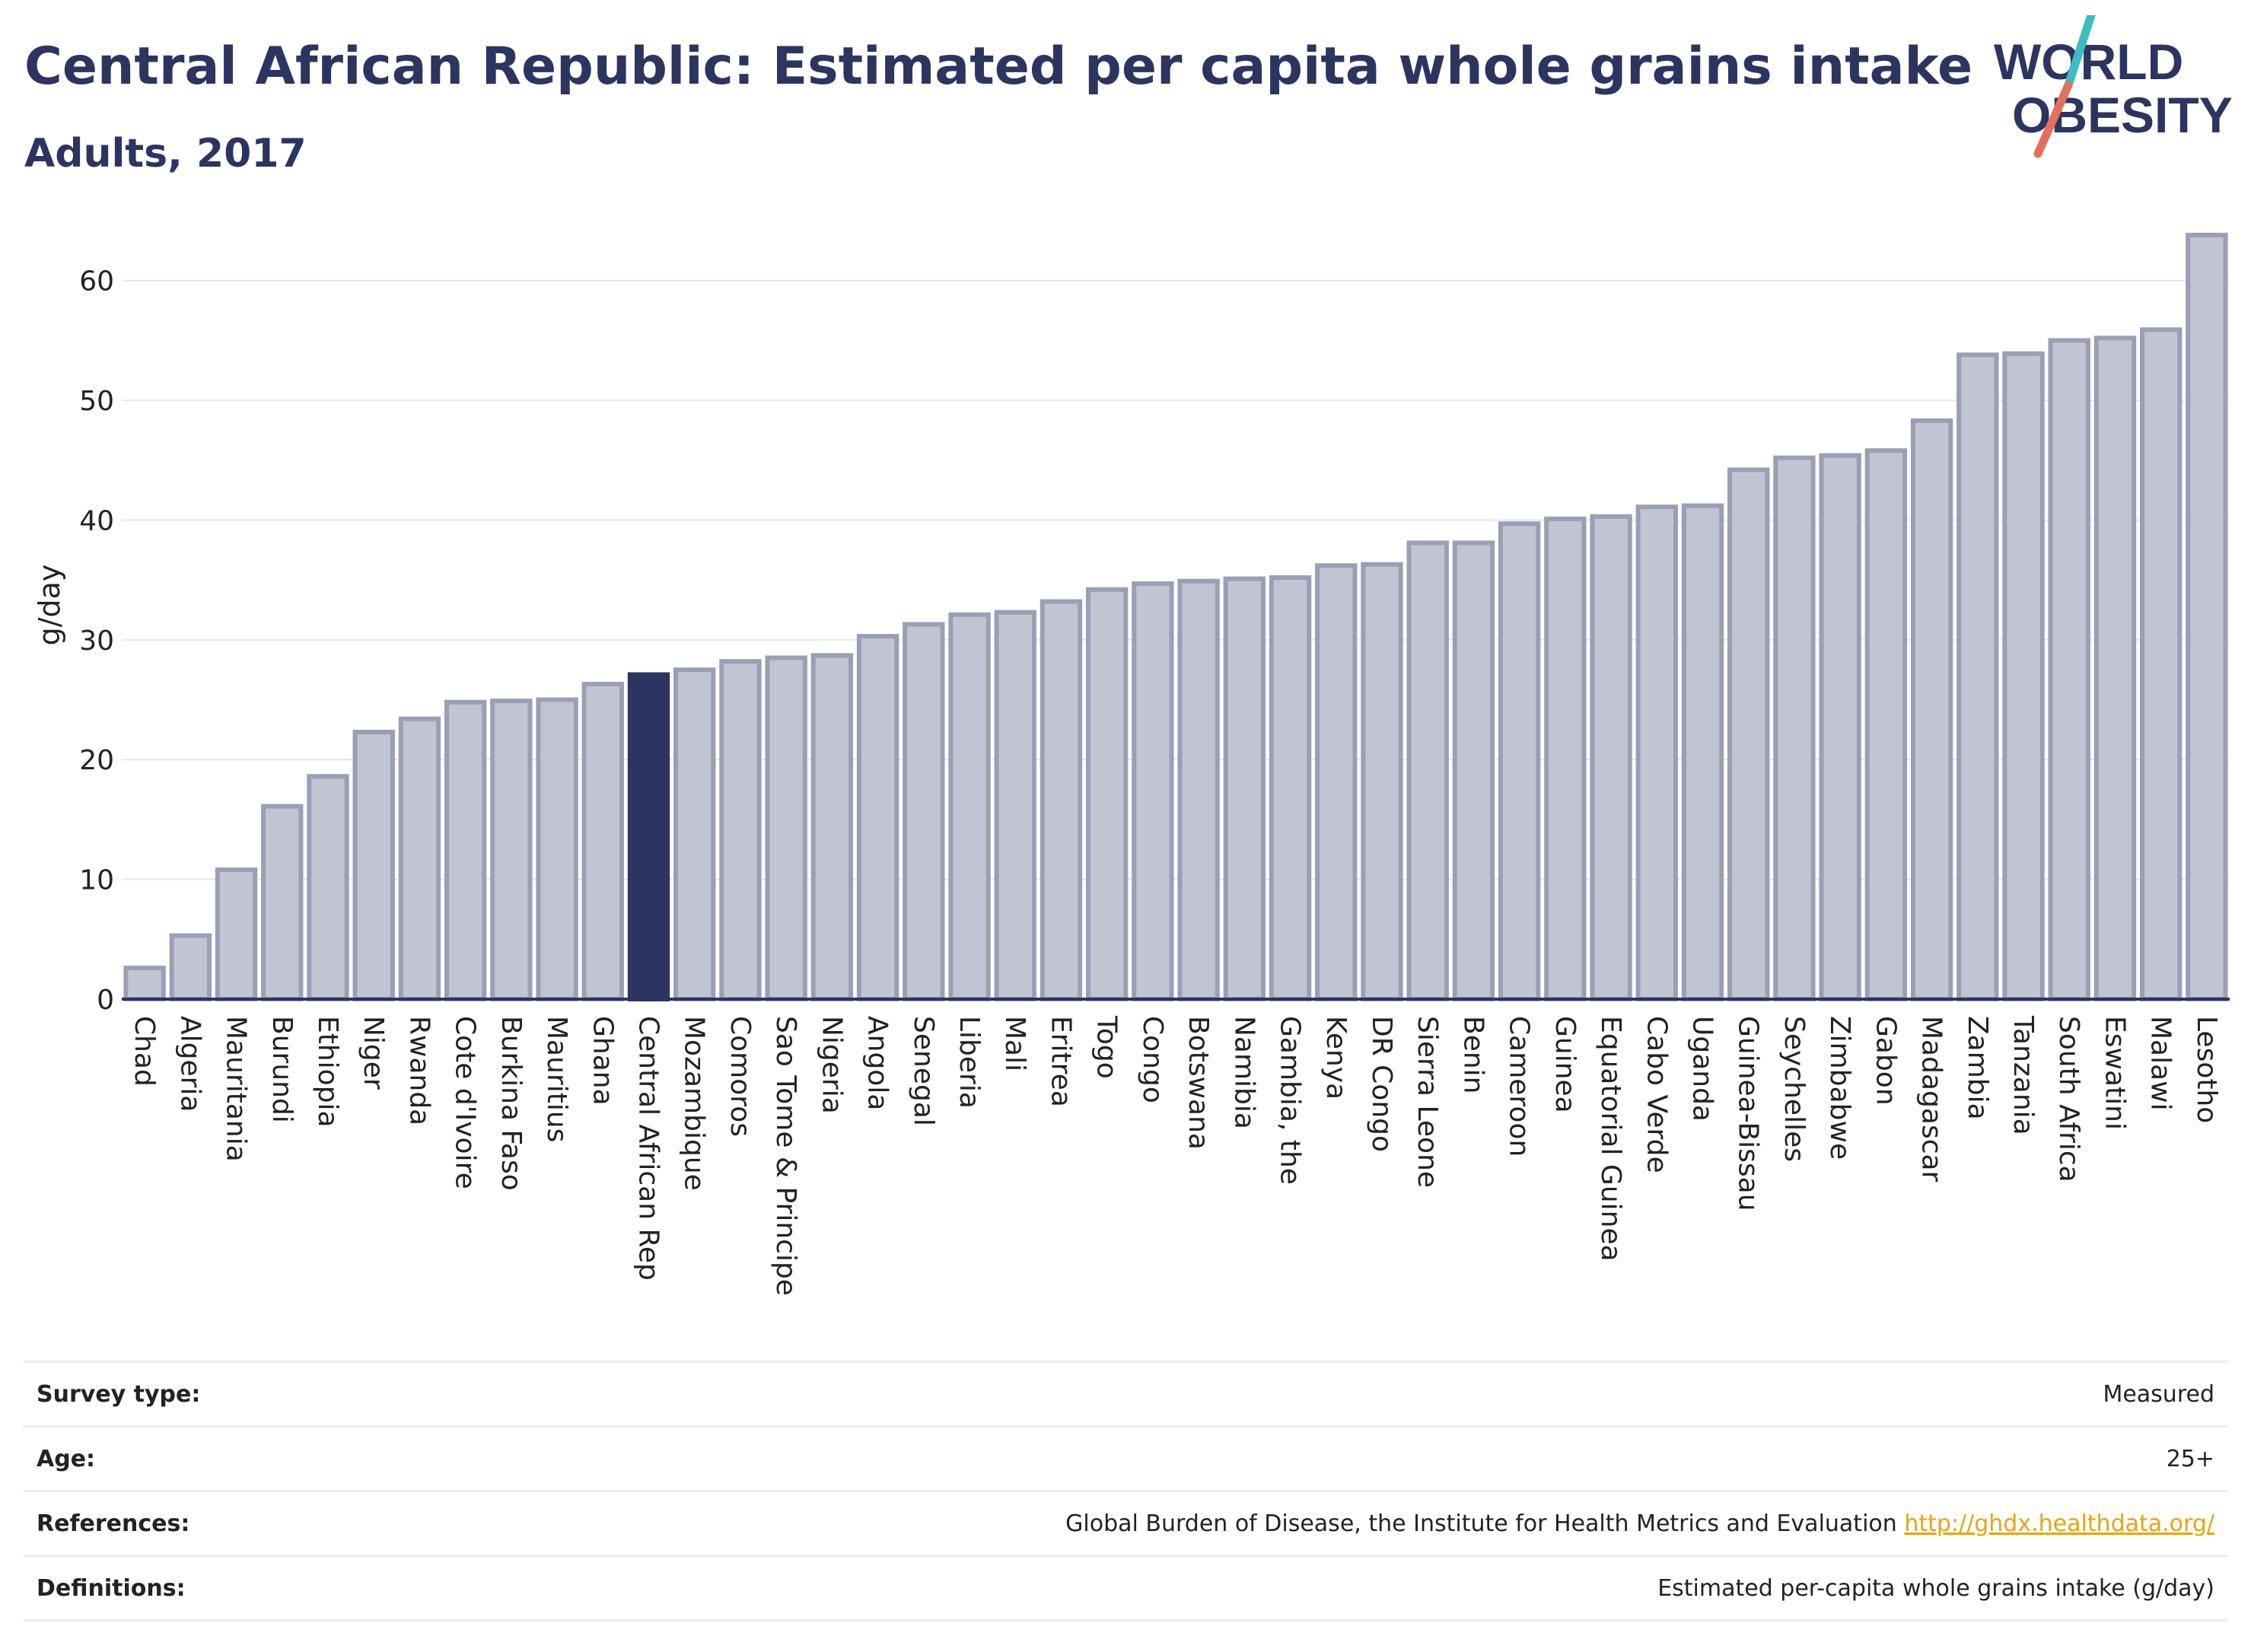 The image size is (2251, 1652). What do you see at coordinates (1610, 1139) in the screenshot?
I see `x-tick-label: Equatorial Guinea` at bounding box center [1610, 1139].